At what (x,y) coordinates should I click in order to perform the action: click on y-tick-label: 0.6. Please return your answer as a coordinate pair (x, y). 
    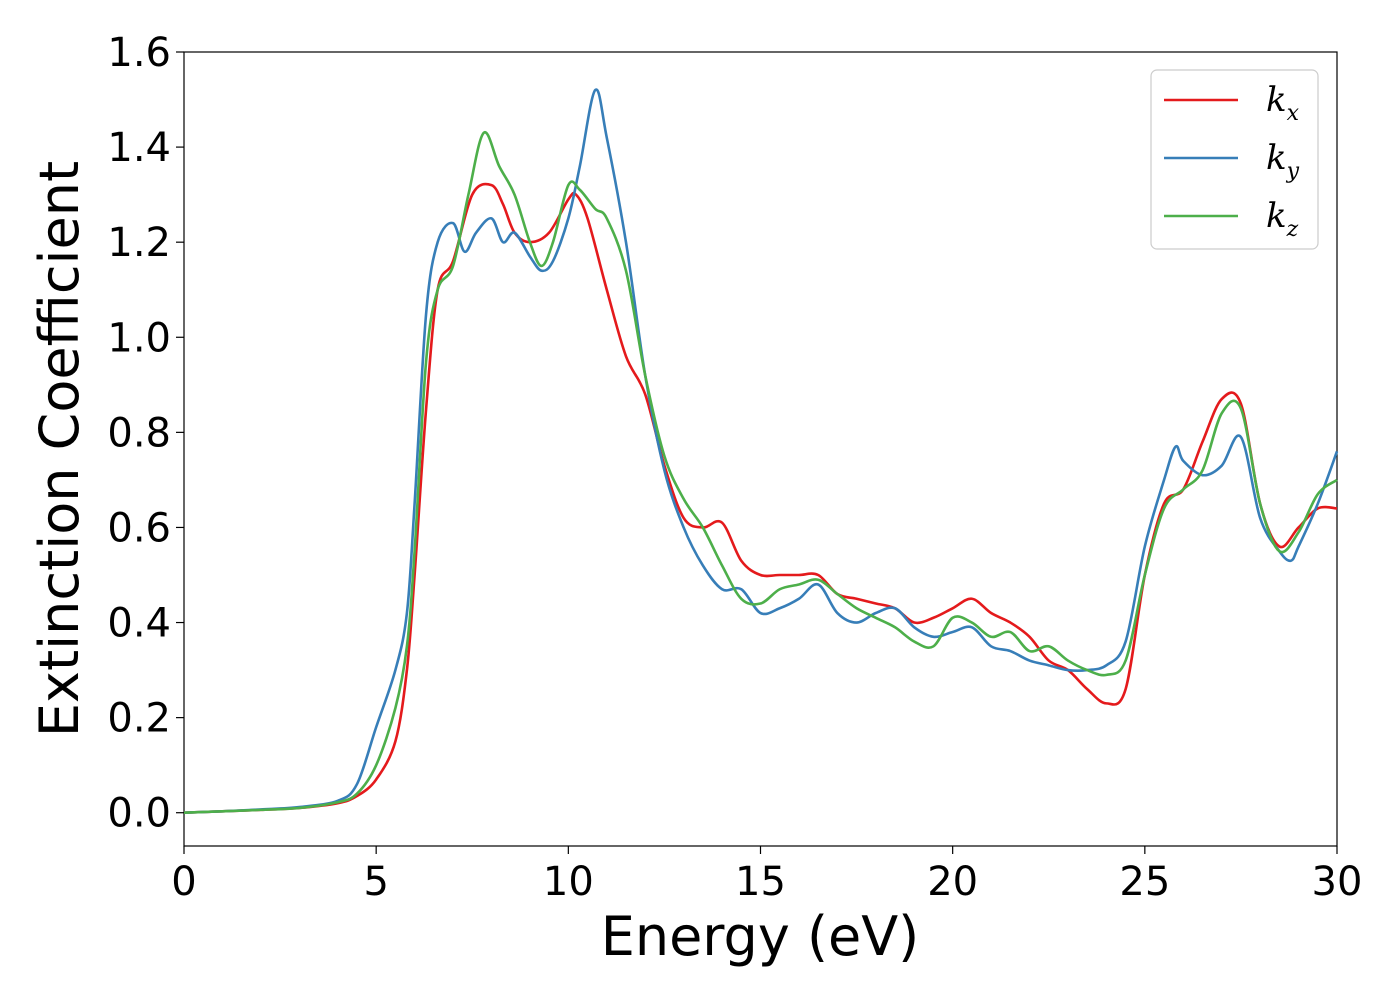
    Looking at the image, I should click on (139, 528).